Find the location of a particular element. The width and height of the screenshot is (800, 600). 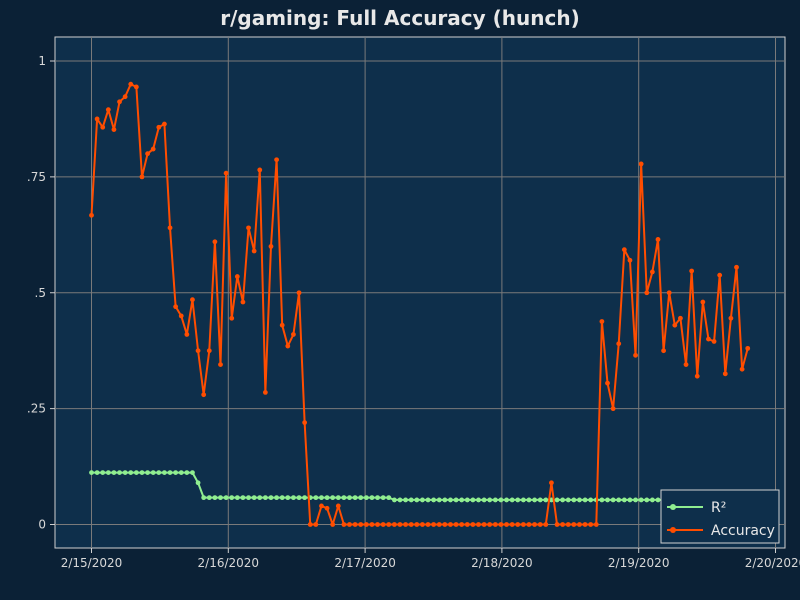

legend-box is located at coordinates (720, 516).